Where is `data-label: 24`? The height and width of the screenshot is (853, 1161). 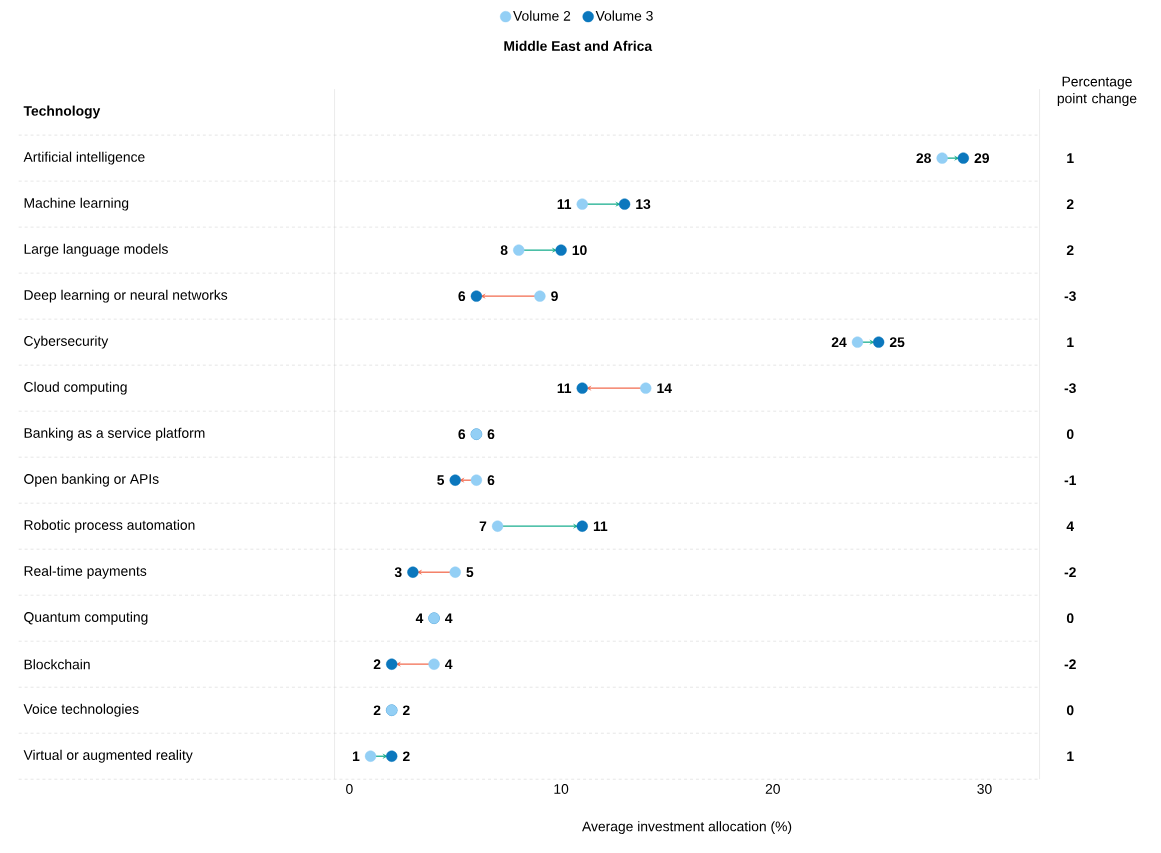 data-label: 24 is located at coordinates (839, 342).